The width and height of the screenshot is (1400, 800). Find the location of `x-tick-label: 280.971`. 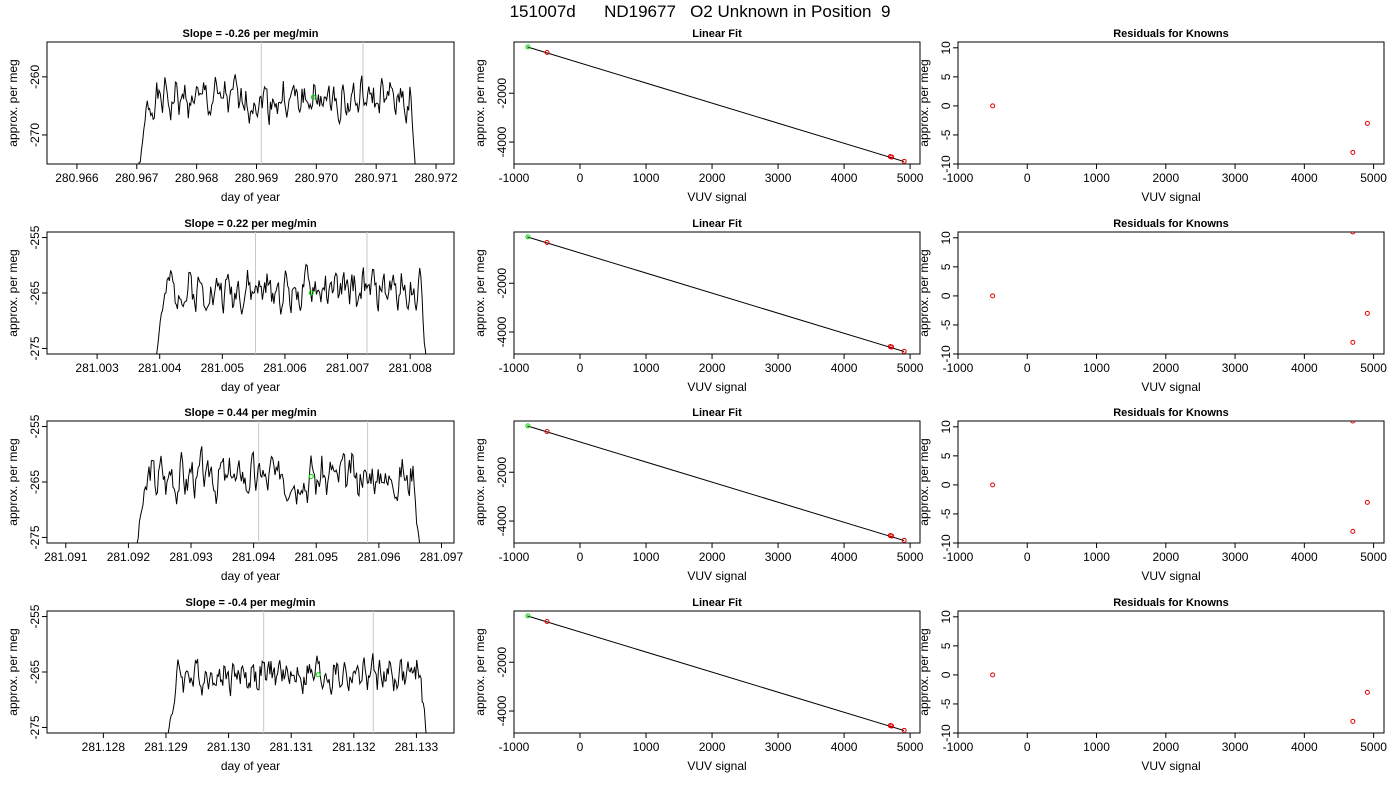

x-tick-label: 280.971 is located at coordinates (376, 178).